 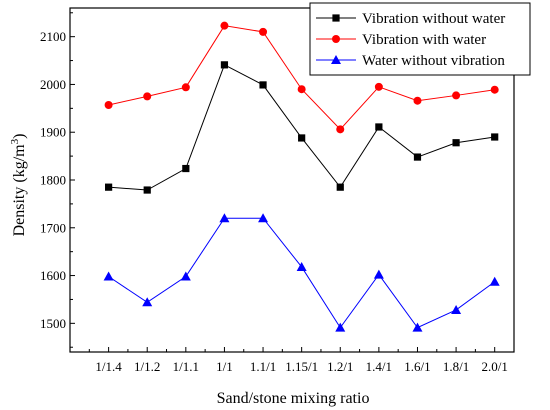 I want to click on x-tick-label: 1/1.2, so click(x=147, y=366).